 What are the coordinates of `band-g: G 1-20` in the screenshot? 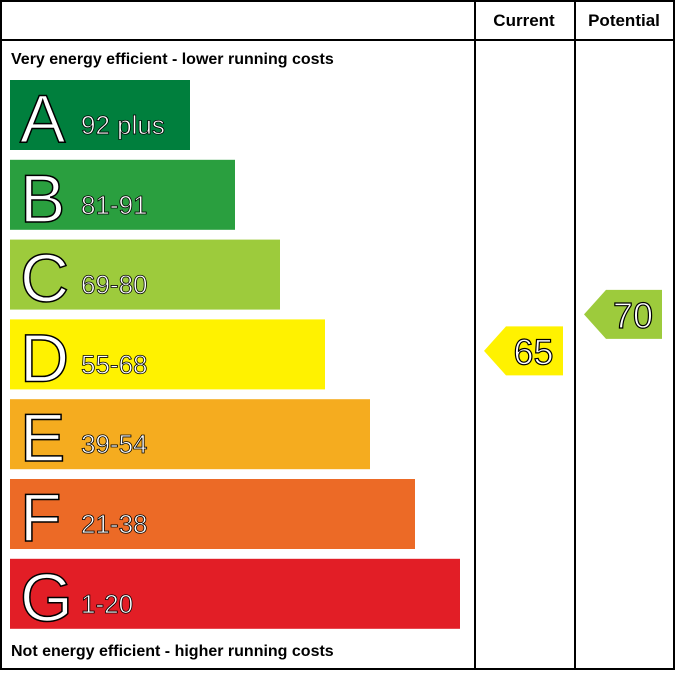 It's located at (235, 597).